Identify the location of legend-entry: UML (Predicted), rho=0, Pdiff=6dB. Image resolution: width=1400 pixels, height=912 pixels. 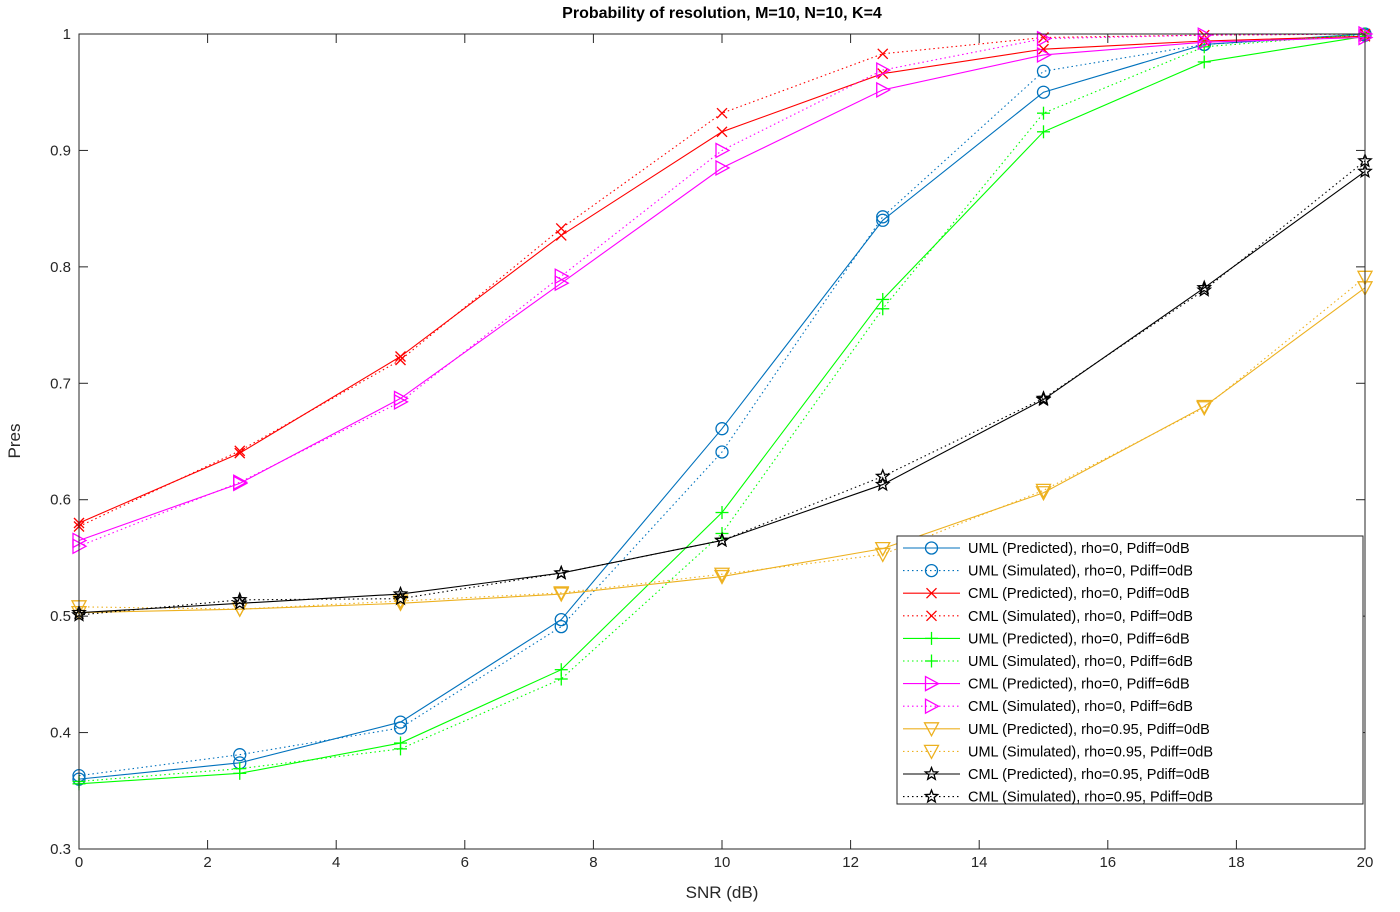
(1046, 639).